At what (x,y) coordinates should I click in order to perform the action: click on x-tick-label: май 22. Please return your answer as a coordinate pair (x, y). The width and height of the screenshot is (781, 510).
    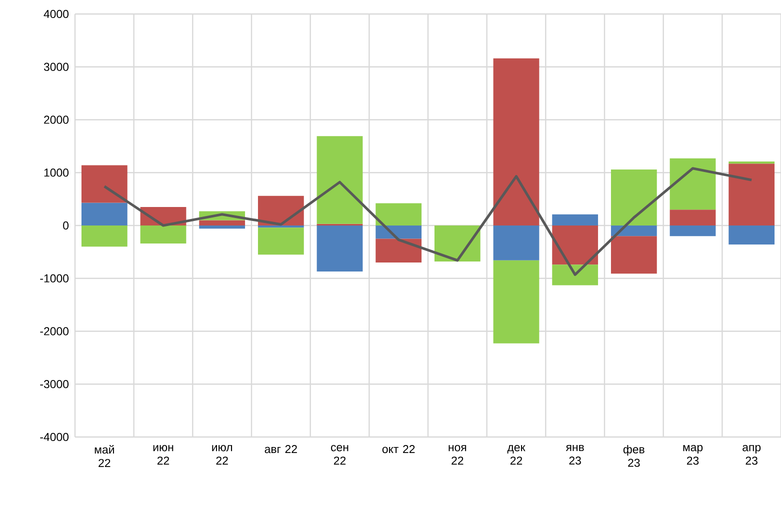
    Looking at the image, I should click on (104, 456).